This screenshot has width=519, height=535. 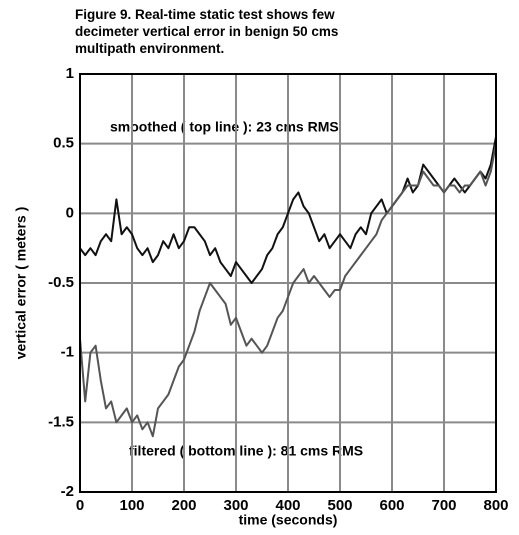 I want to click on y-tick-label: 0, so click(x=70, y=212).